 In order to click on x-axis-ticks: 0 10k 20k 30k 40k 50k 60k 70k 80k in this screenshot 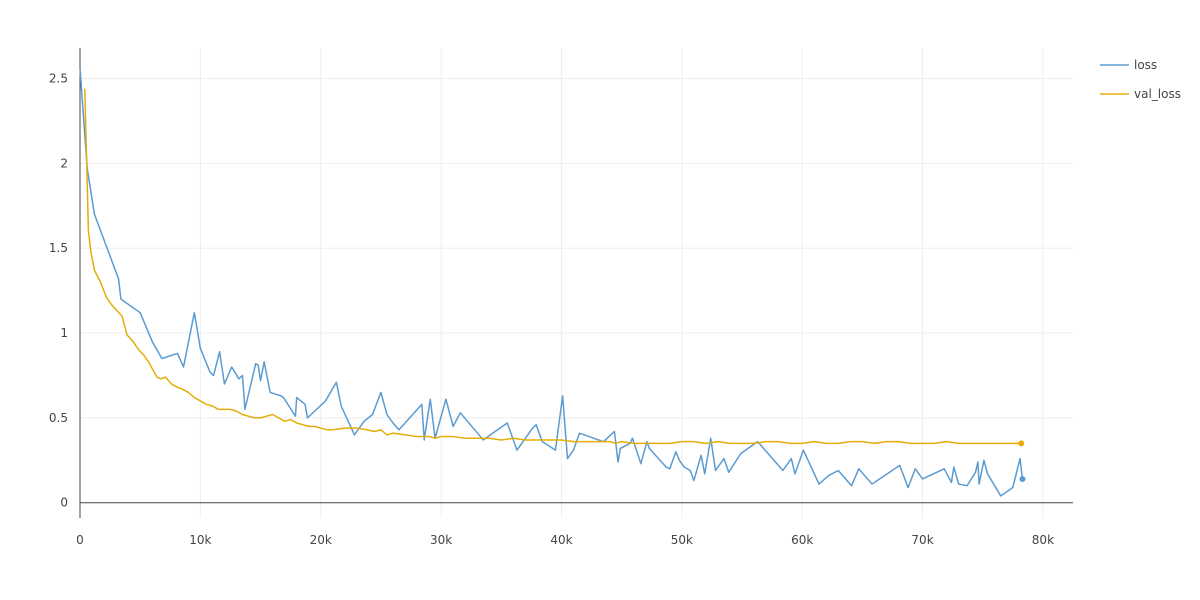, I will do `click(565, 540)`.